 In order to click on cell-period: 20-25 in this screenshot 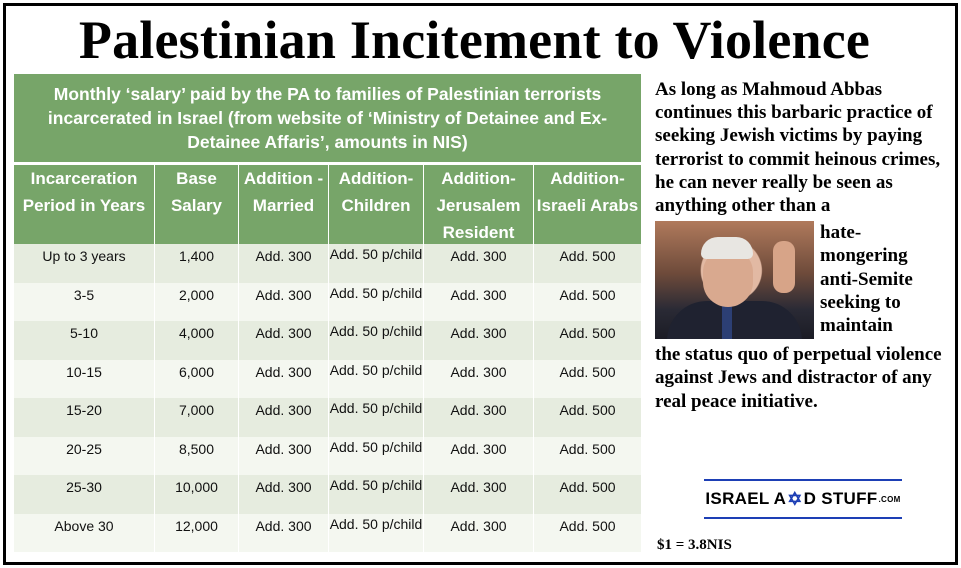, I will do `click(84, 455)`.